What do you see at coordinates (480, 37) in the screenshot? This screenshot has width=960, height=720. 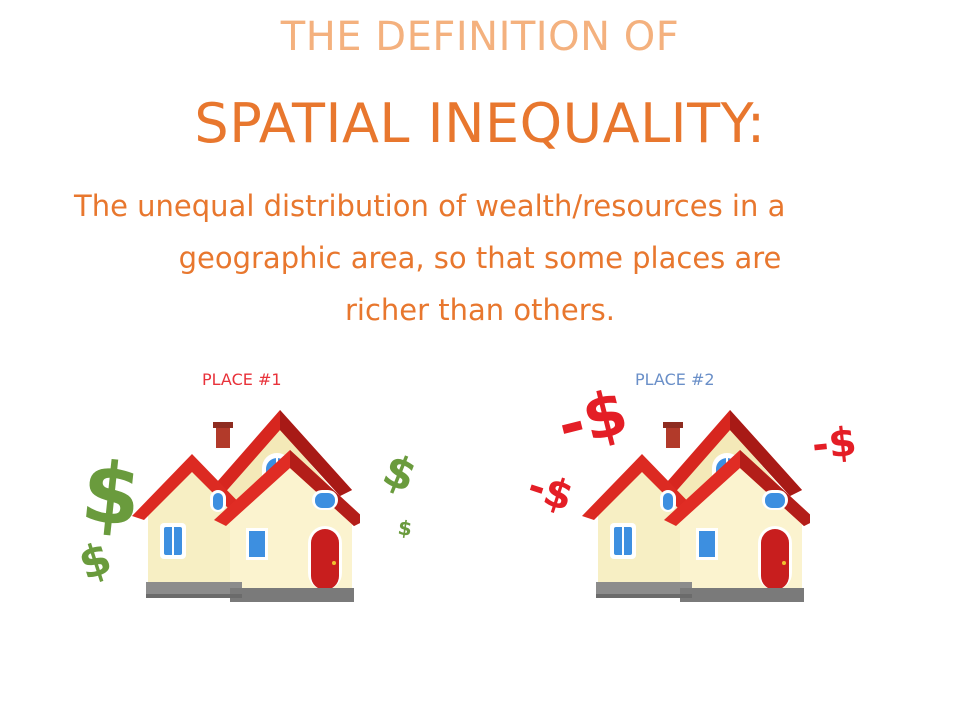 I see `slide-kicker: THE DEFINITION OF` at bounding box center [480, 37].